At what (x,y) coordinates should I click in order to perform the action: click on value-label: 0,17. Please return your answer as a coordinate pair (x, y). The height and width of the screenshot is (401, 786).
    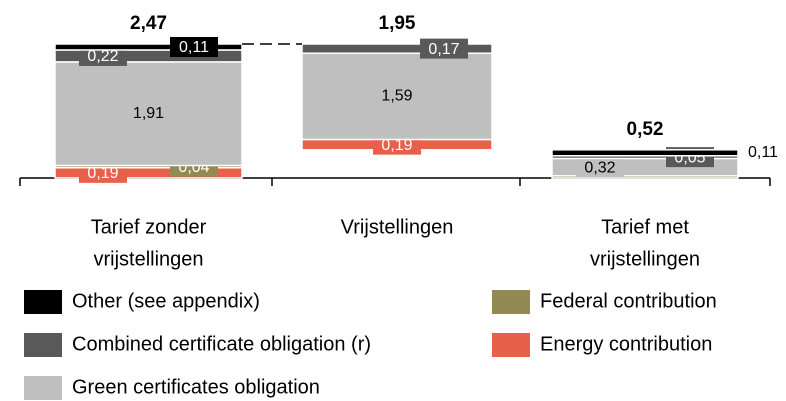
    Looking at the image, I should click on (443, 49).